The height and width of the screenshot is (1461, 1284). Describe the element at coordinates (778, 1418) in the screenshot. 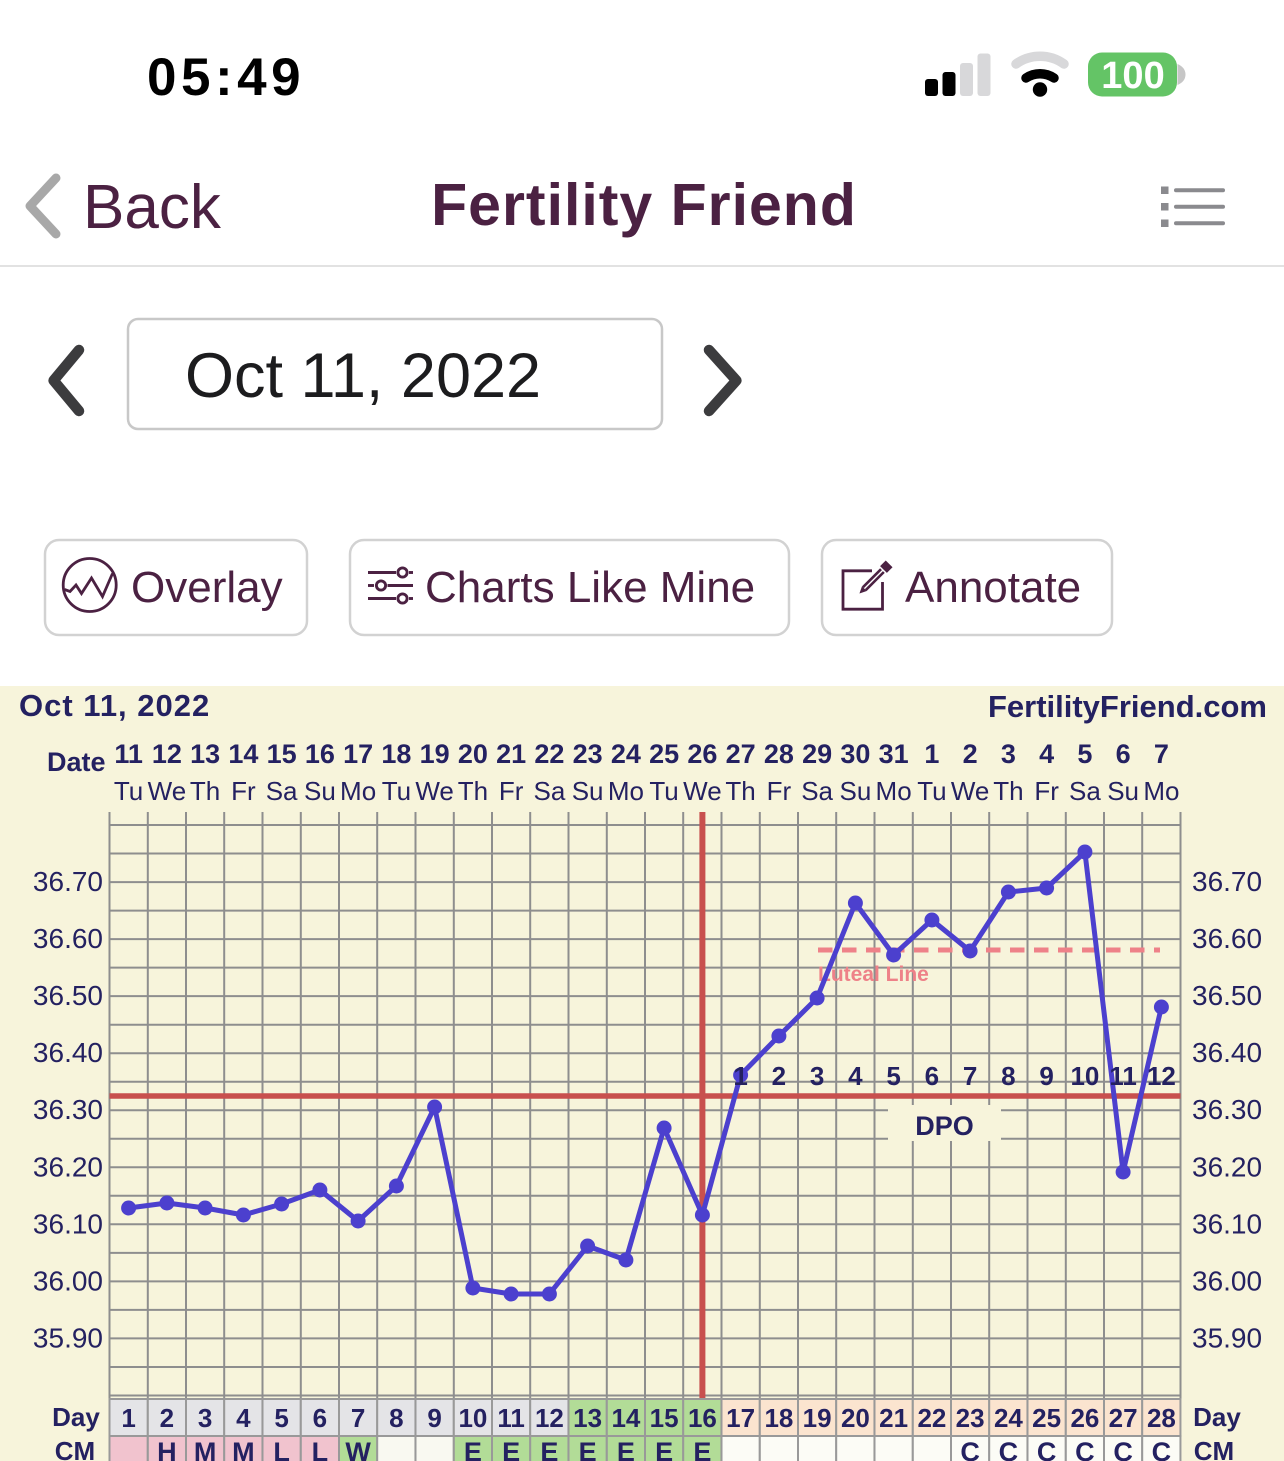

I see `svg-text: 18` at that location.